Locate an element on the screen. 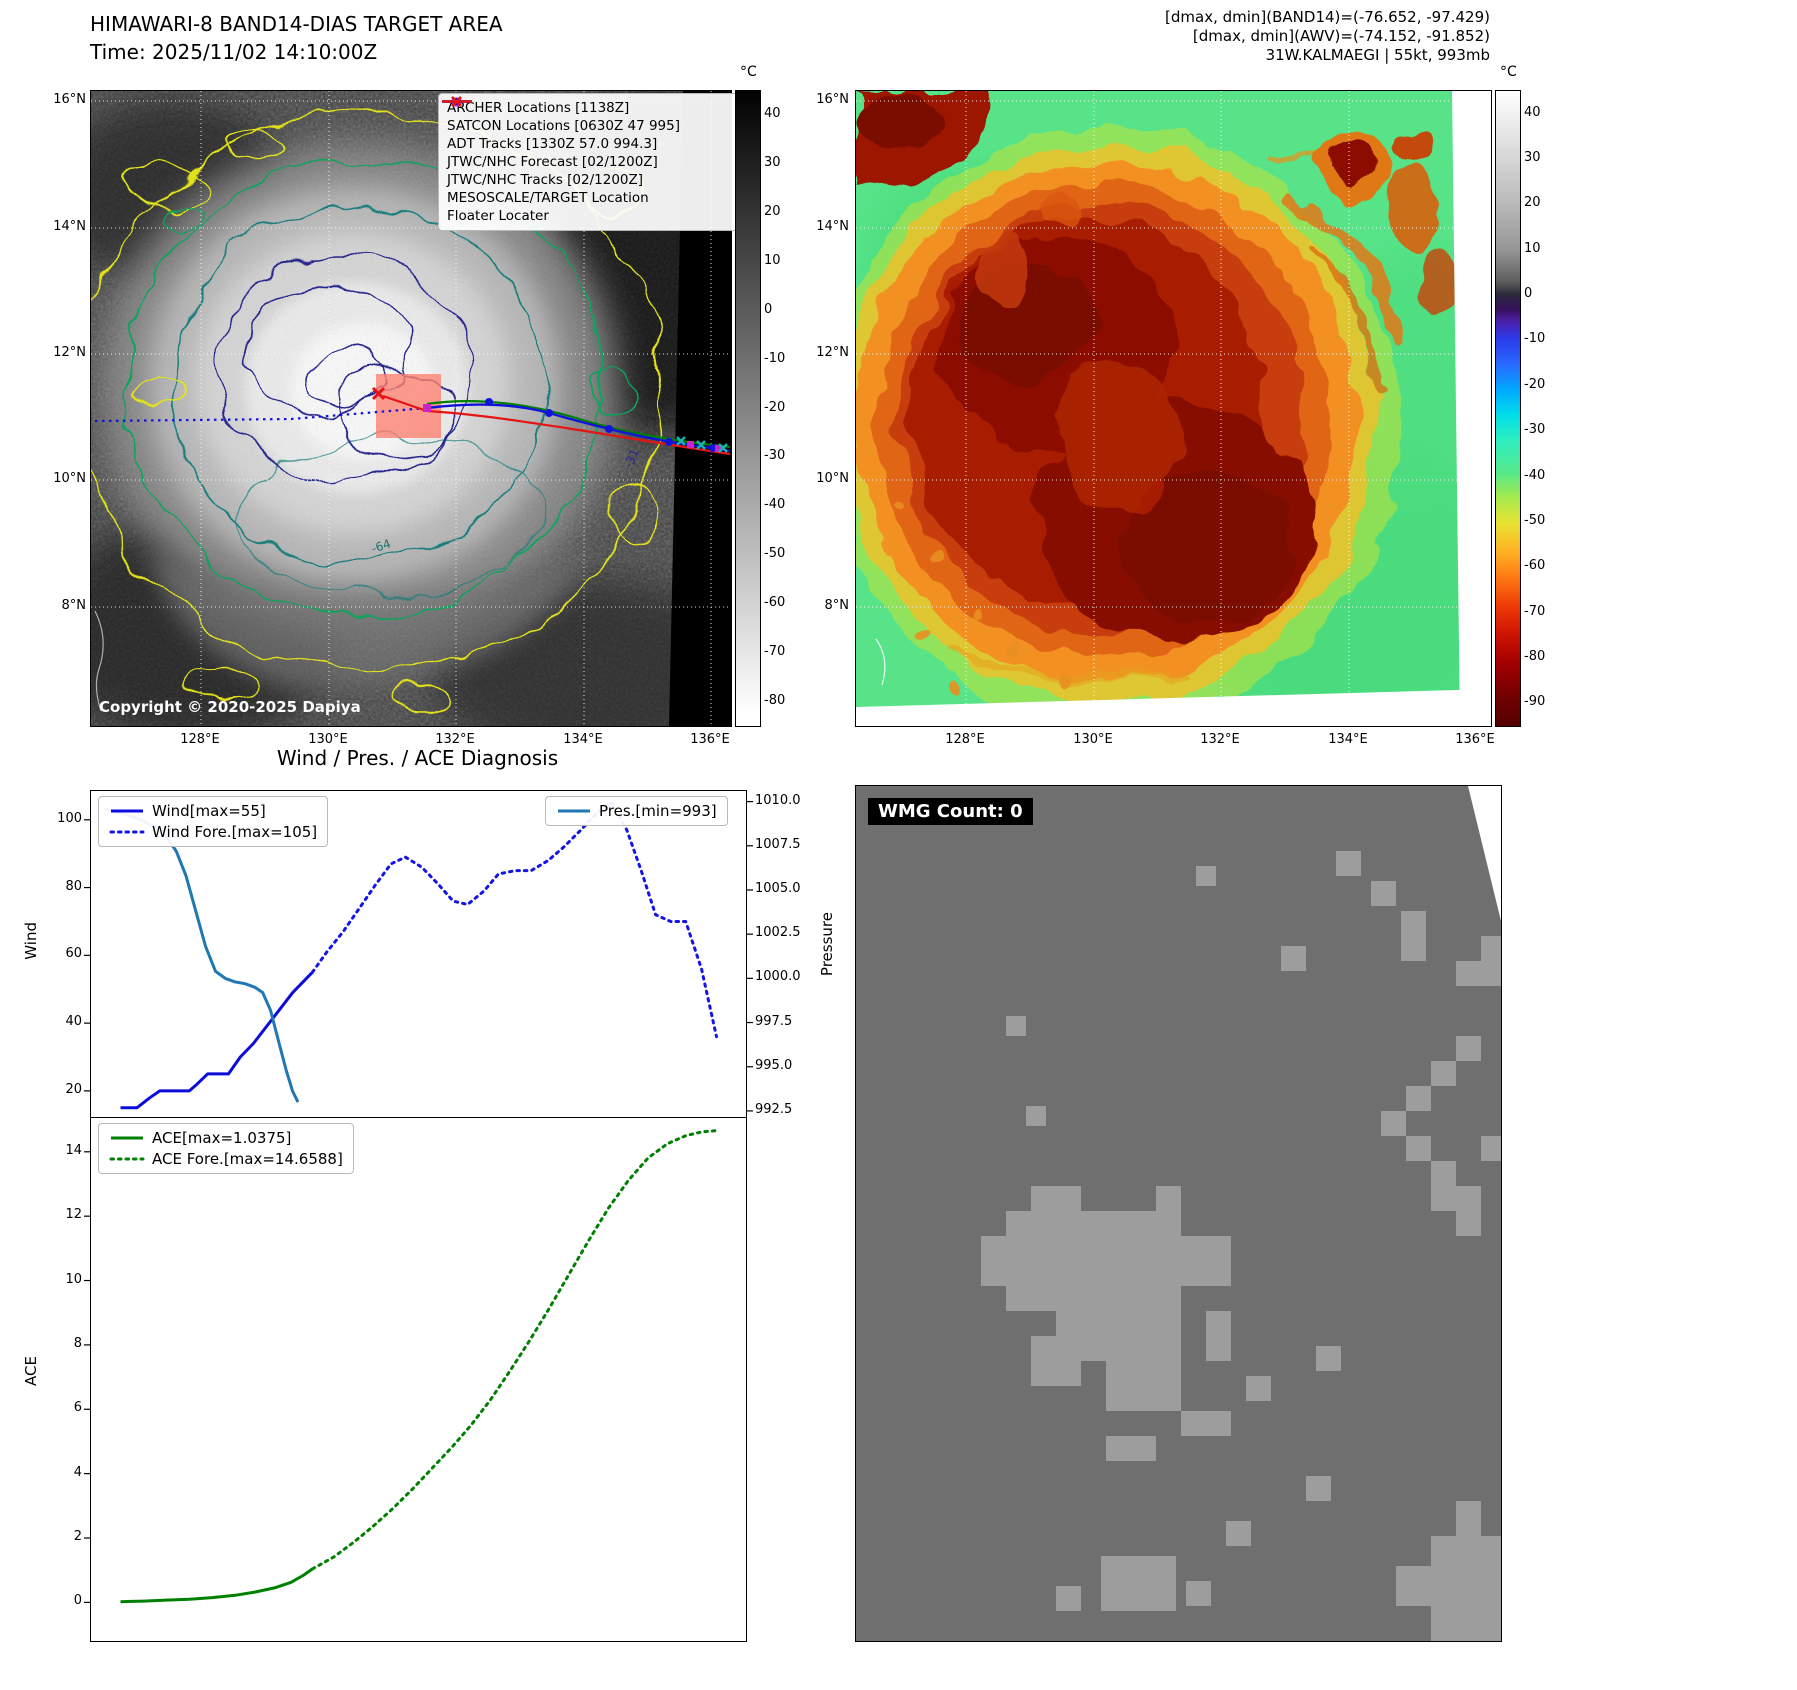  ace-chart is located at coordinates (415, 1379).